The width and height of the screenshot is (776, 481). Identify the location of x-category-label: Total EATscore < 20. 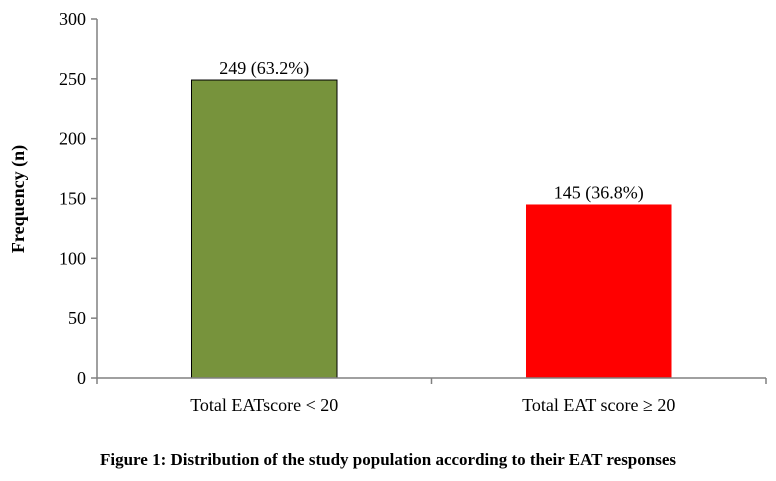
(264, 405).